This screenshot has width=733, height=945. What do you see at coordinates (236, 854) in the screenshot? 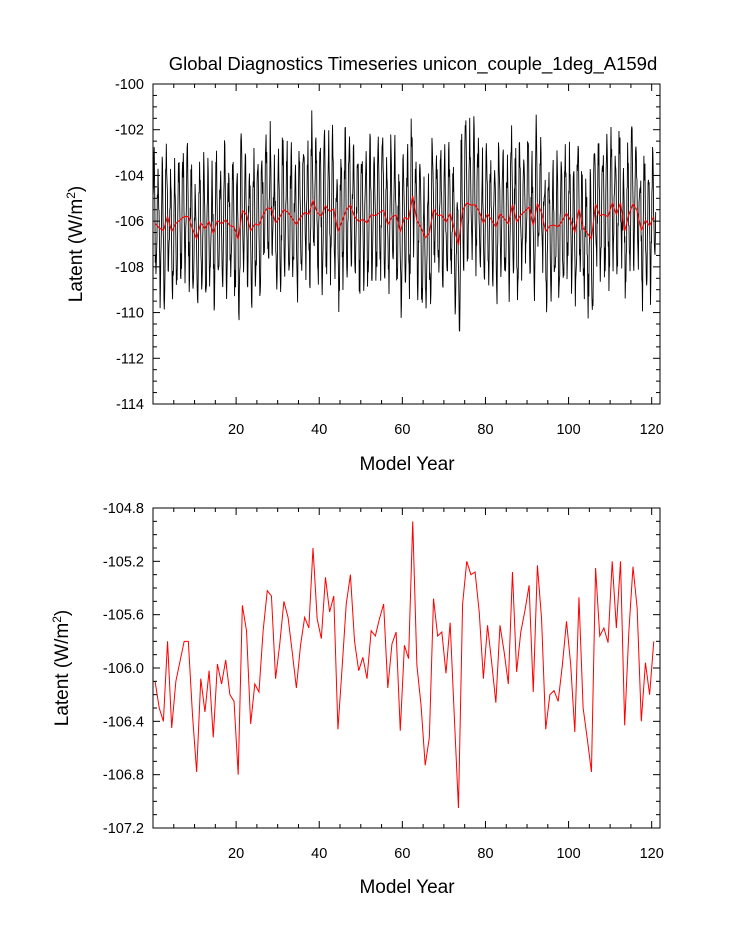
I see `bottom-x-tick-label: 20` at bounding box center [236, 854].